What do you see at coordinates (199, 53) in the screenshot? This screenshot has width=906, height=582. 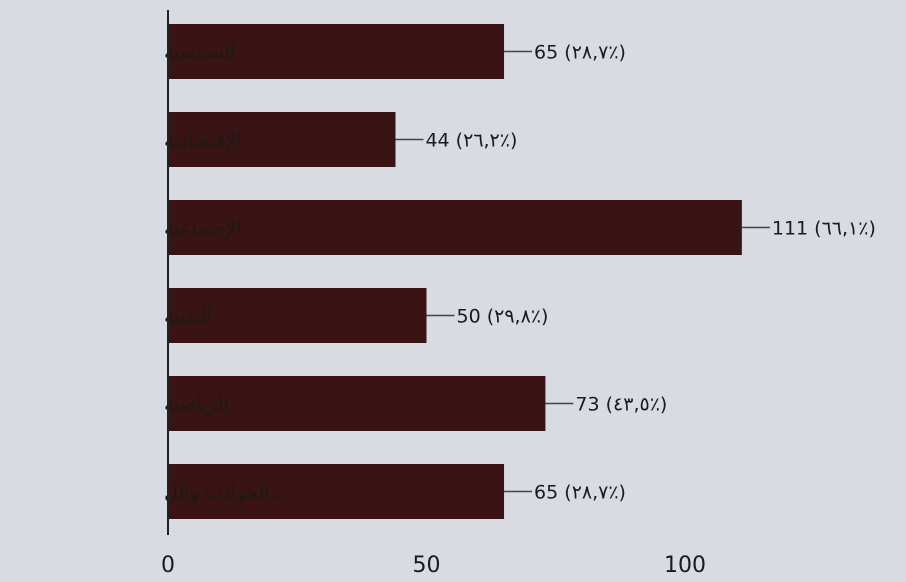 I see `category-label: السياسية` at bounding box center [199, 53].